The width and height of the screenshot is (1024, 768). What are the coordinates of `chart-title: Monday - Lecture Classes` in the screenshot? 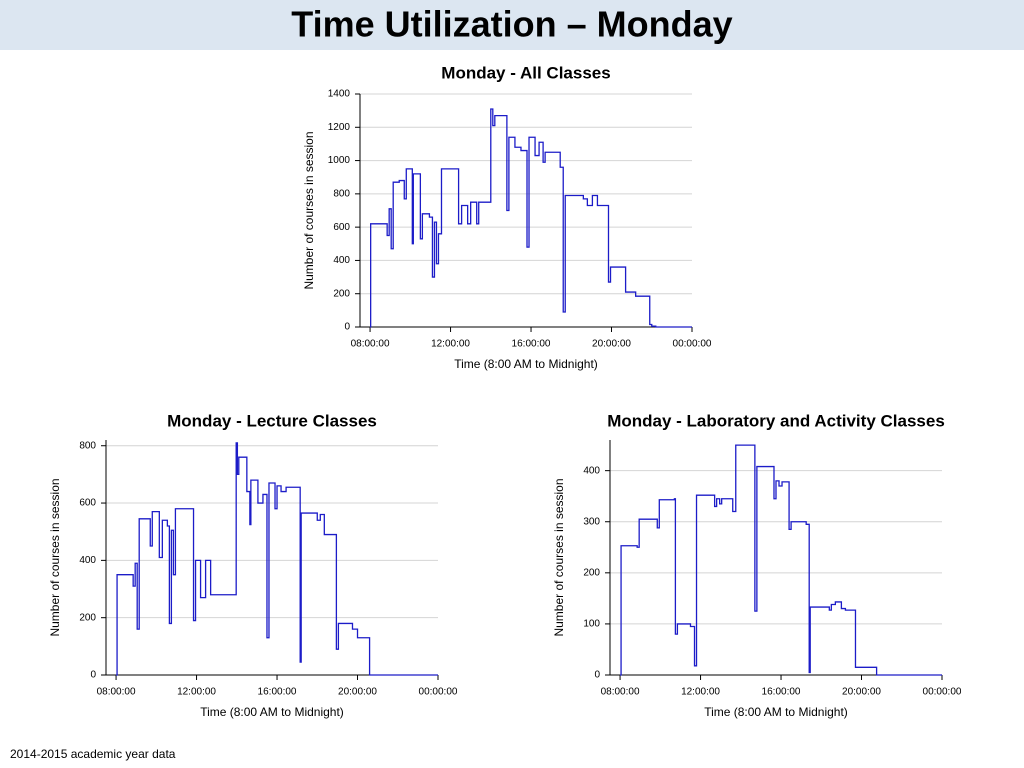 It's located at (272, 420).